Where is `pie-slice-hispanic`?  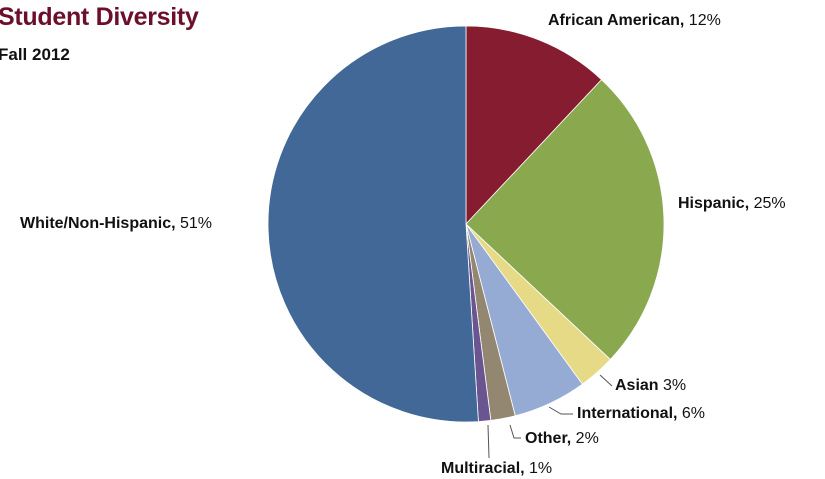
pie-slice-hispanic is located at coordinates (565, 220).